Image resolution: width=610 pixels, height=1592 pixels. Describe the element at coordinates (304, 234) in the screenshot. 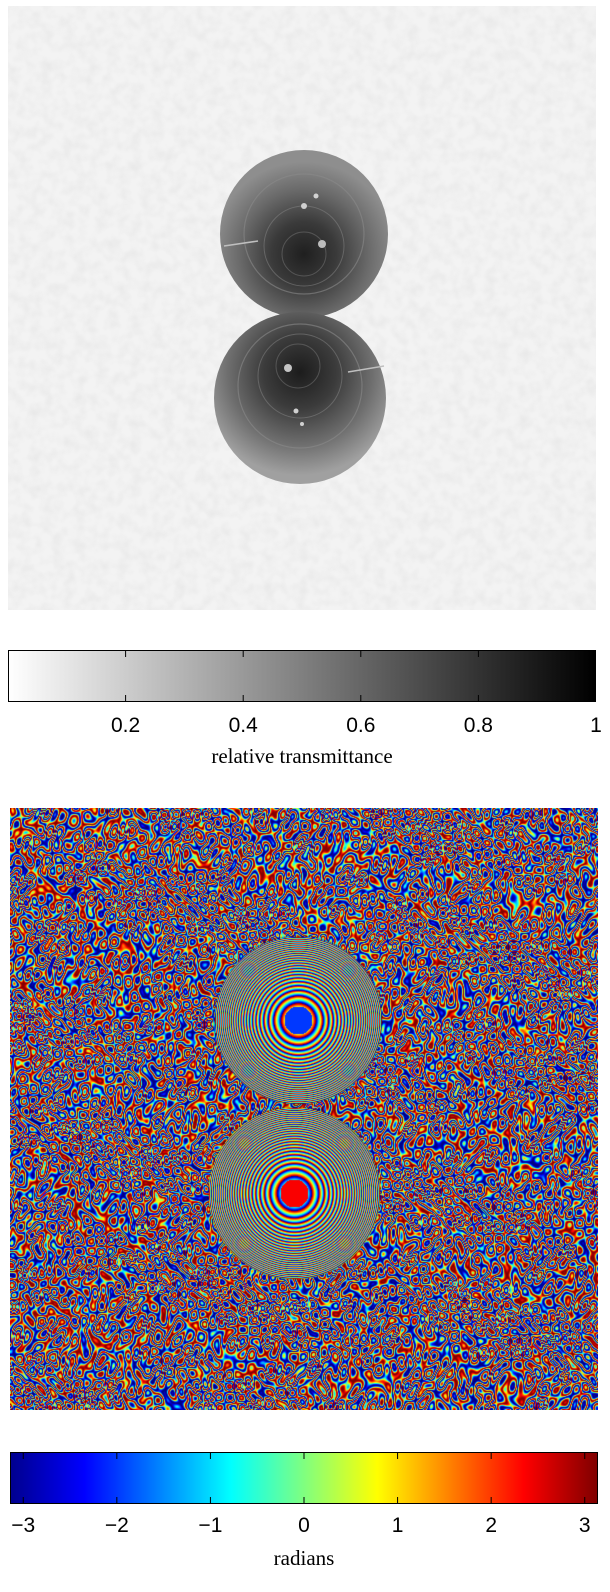

I see `upper-particle` at that location.